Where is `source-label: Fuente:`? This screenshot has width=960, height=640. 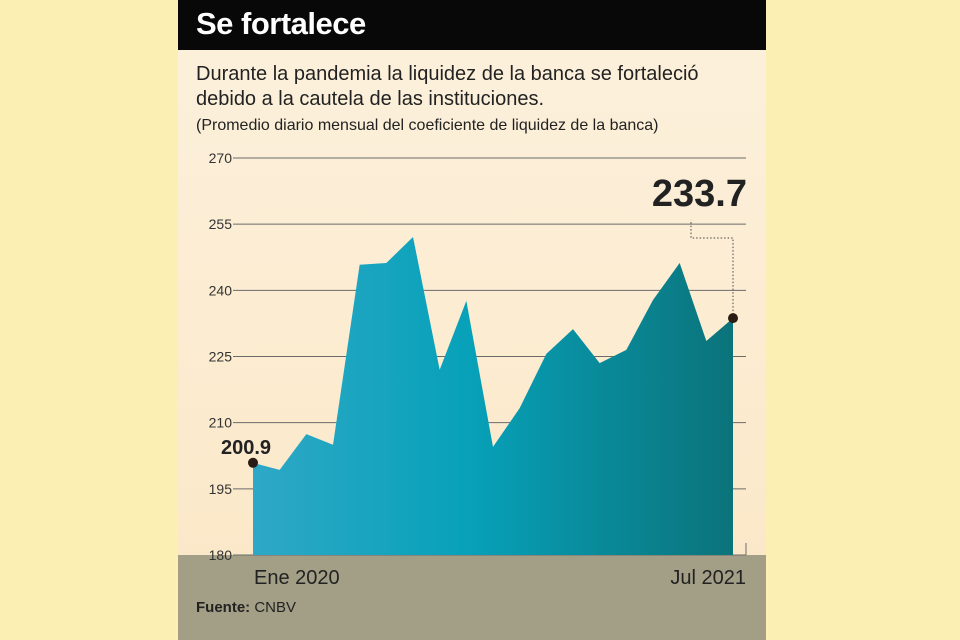
source-label: Fuente: is located at coordinates (223, 607).